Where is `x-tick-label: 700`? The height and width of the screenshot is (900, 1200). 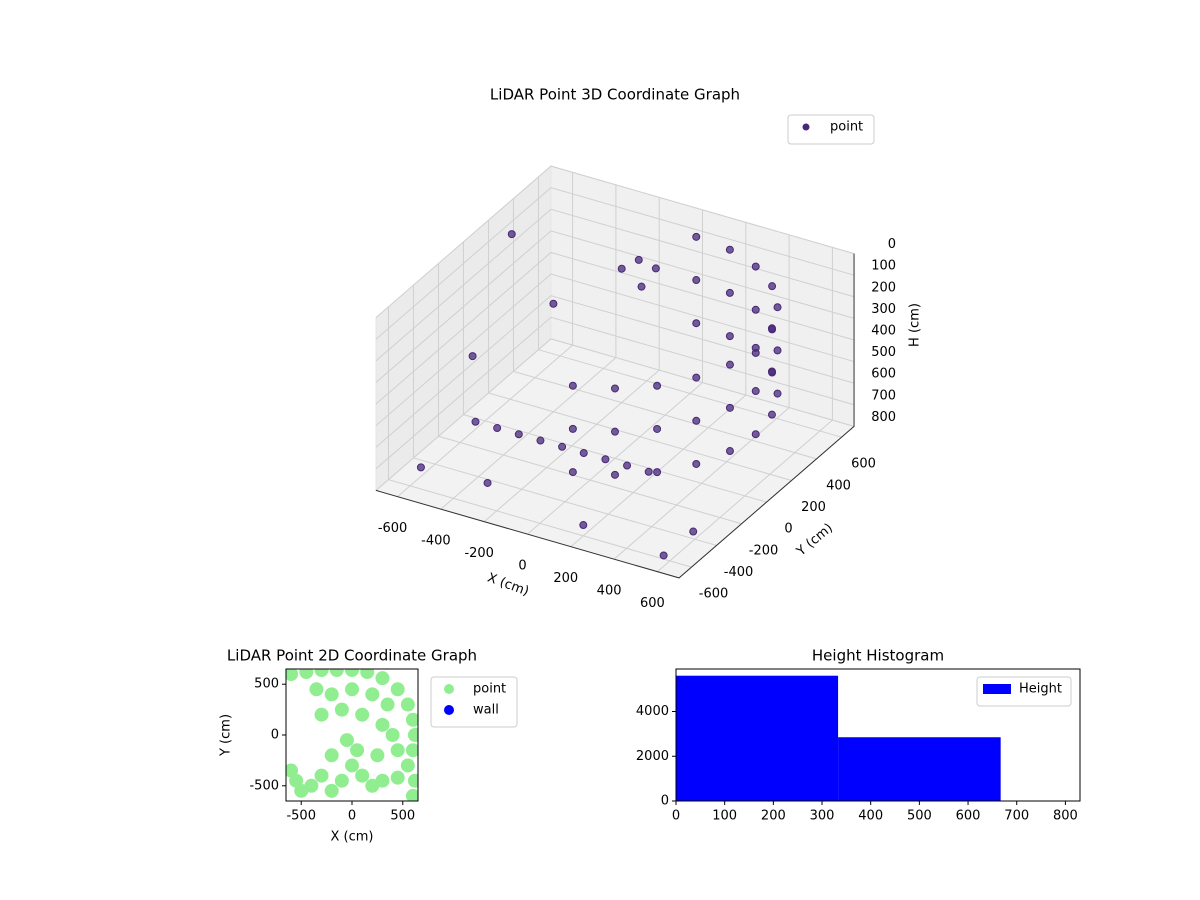 x-tick-label: 700 is located at coordinates (1016, 816).